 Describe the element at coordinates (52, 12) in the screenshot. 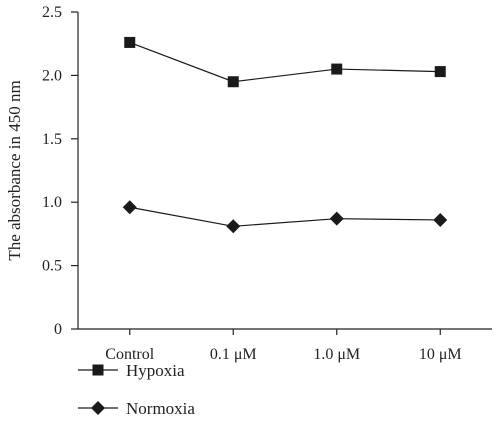

I see `y-tick-label: 2.5` at that location.